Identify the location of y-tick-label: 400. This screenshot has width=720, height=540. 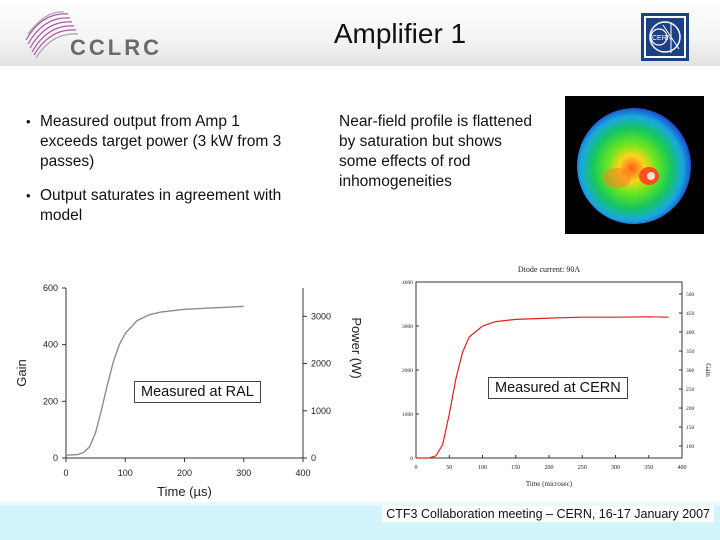
(50, 345).